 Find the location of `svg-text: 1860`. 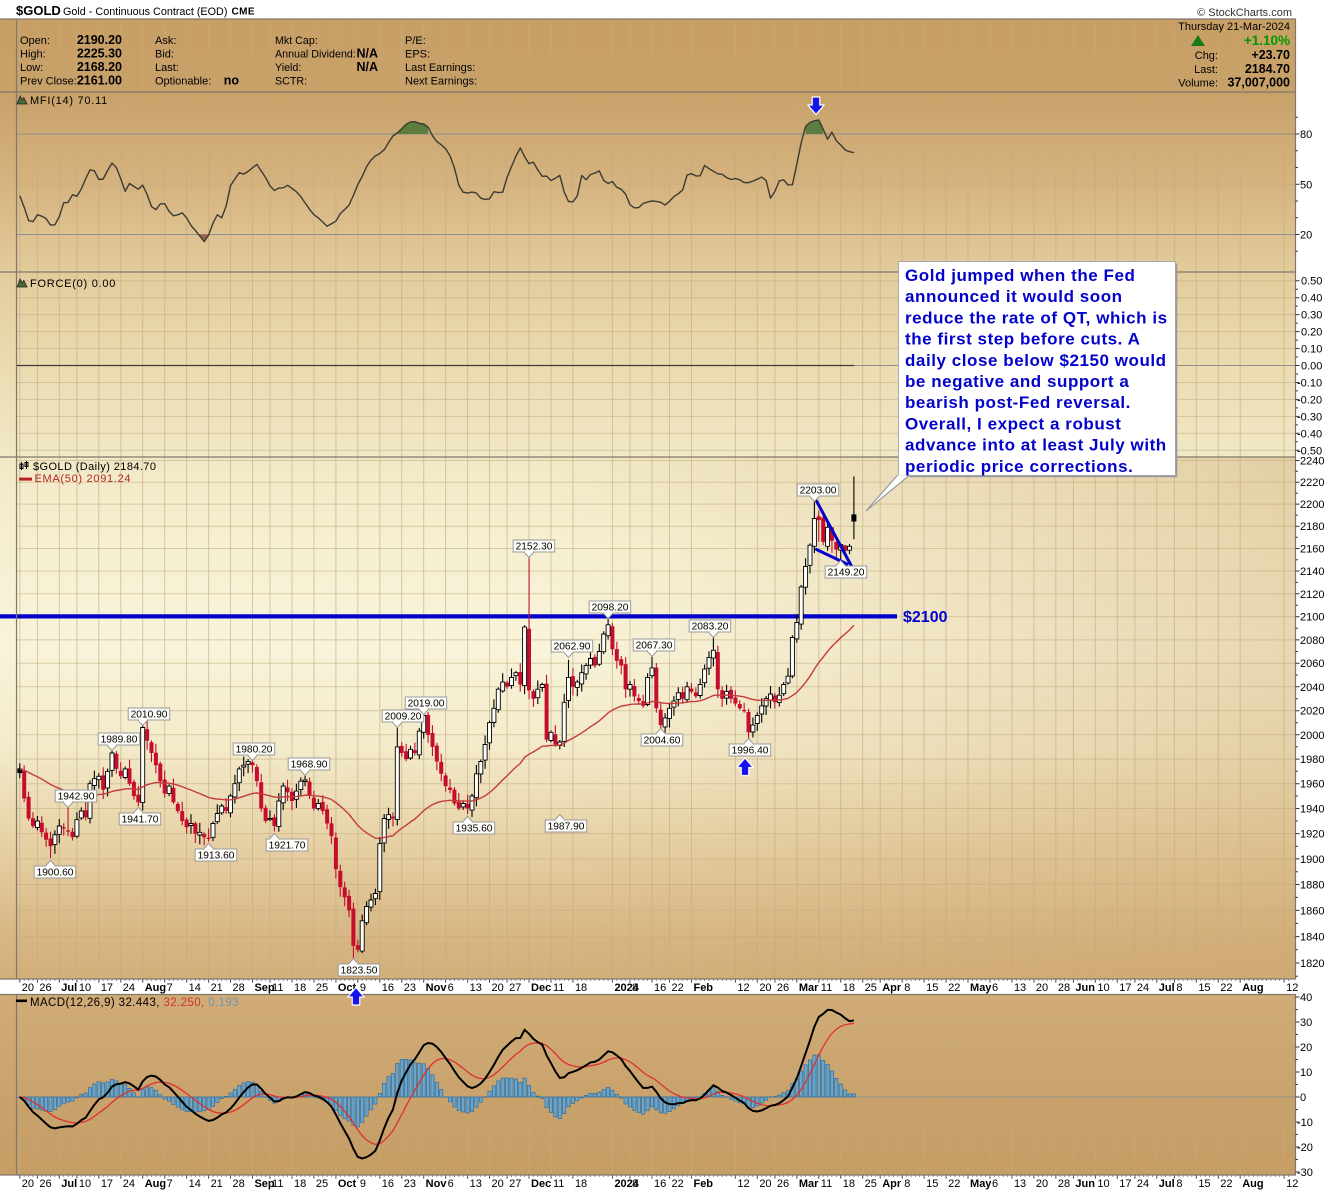

svg-text: 1860 is located at coordinates (1312, 911).